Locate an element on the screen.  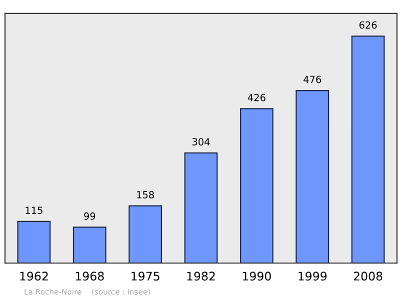
x-tick-label: 1990 is located at coordinates (256, 276).